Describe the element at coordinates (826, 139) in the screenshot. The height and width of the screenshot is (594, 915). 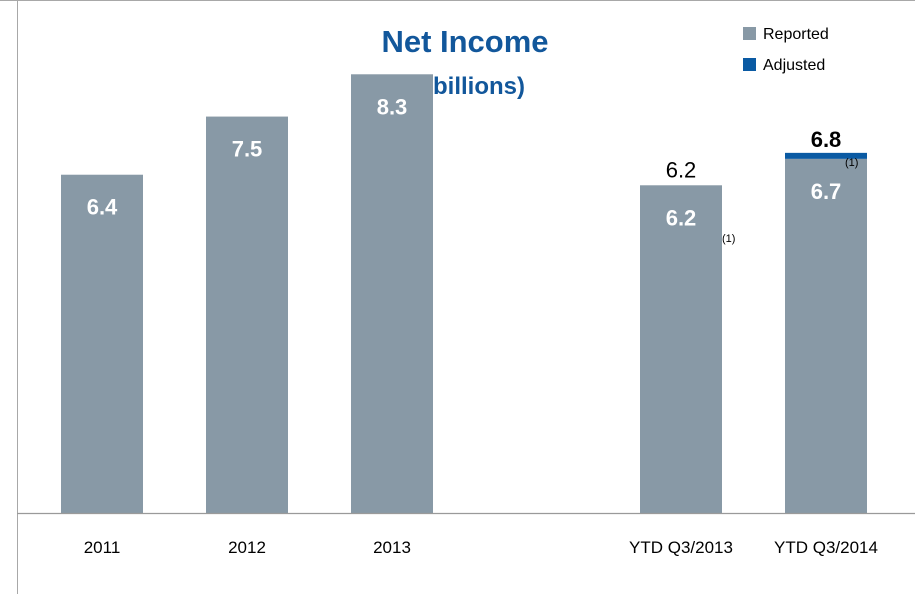
I see `bar-label-adjusted-ytd-q3-2014: 6.8` at that location.